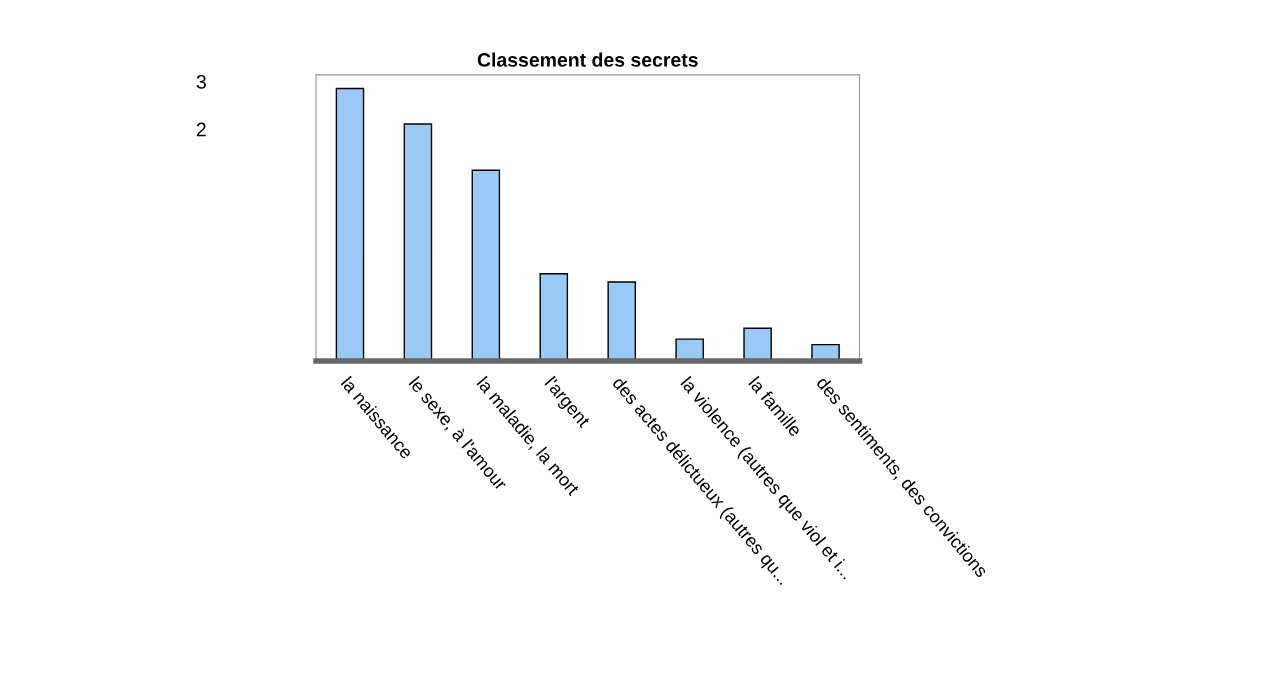  I want to click on text: 3, so click(201, 81).